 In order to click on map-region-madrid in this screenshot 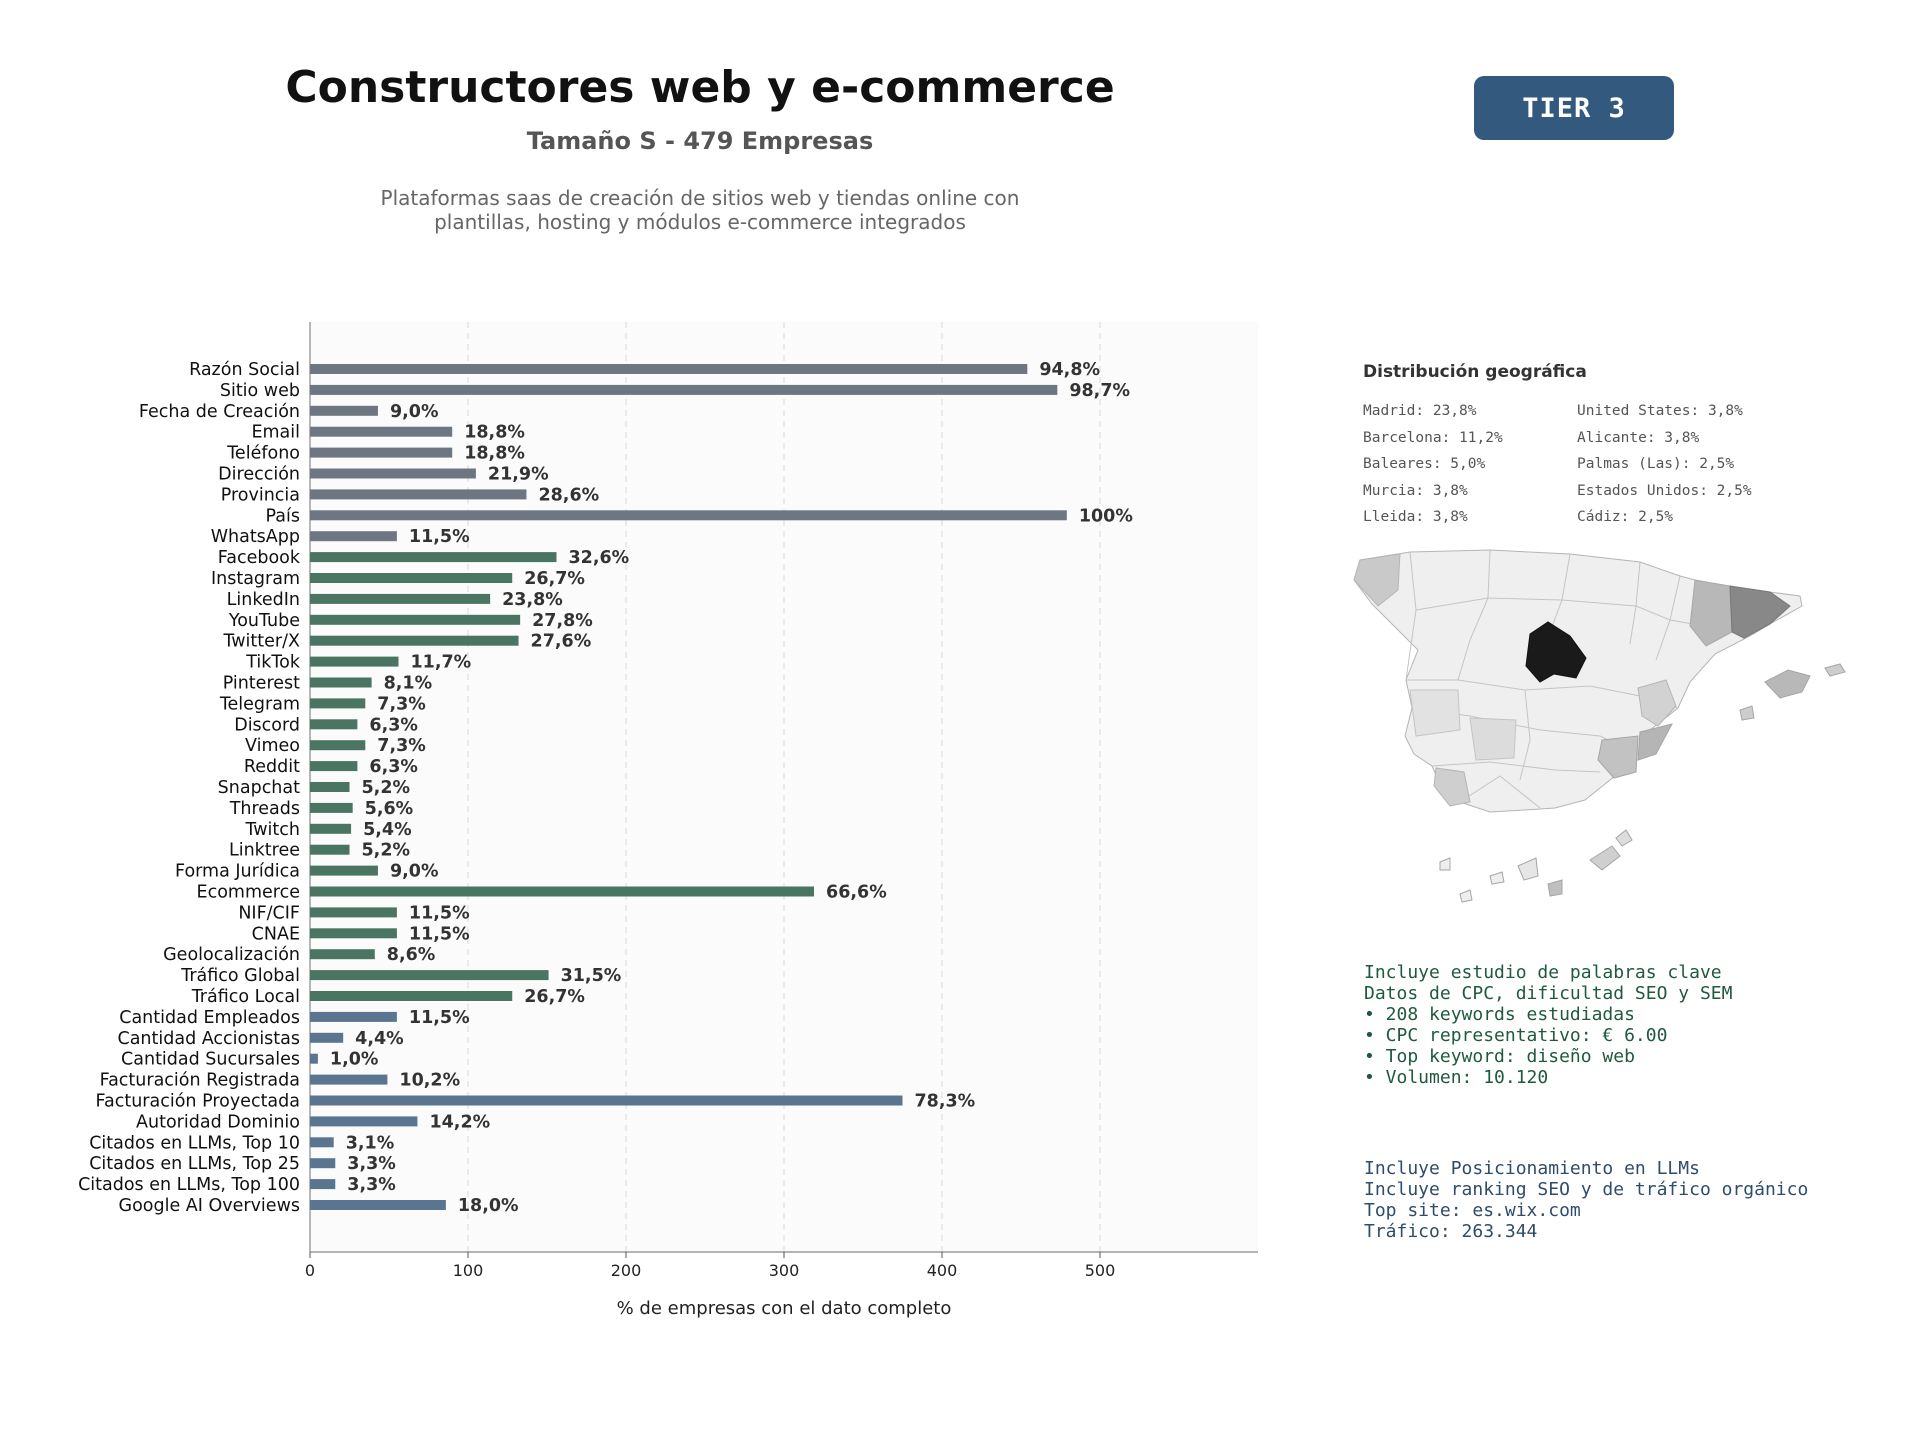, I will do `click(1556, 652)`.